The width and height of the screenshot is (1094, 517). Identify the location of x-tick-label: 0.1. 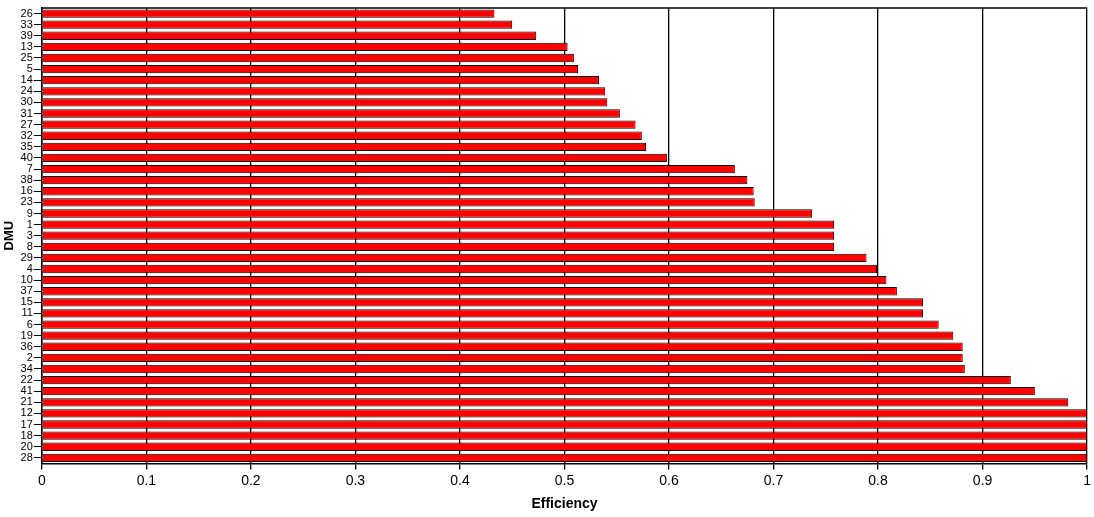
(146, 479).